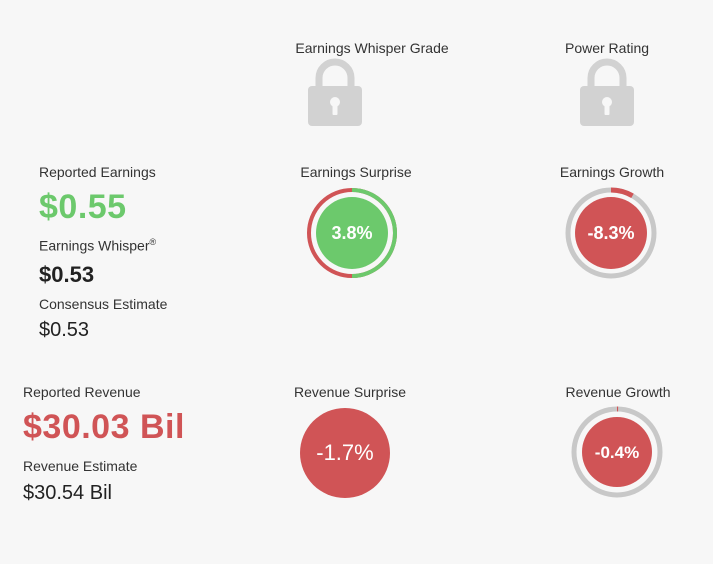 This screenshot has height=564, width=713. I want to click on earnings-whisper-value: $0.53, so click(67, 274).